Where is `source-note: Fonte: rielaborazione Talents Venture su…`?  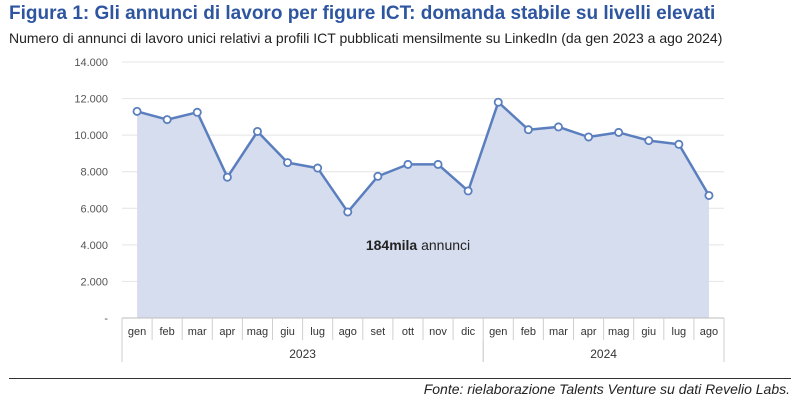
source-note: Fonte: rielaborazione Talents Venture su… is located at coordinates (606, 389).